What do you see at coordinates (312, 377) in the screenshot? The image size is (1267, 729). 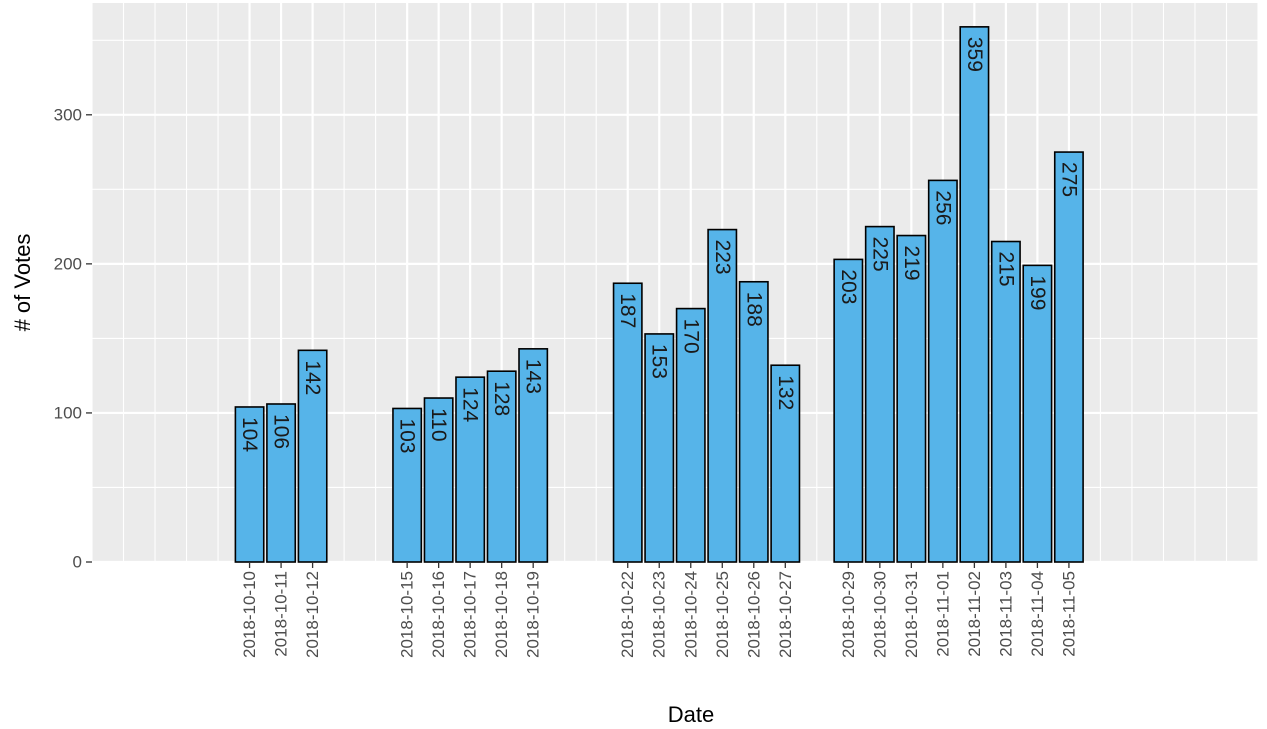 I see `bar-value-label: 142` at bounding box center [312, 377].